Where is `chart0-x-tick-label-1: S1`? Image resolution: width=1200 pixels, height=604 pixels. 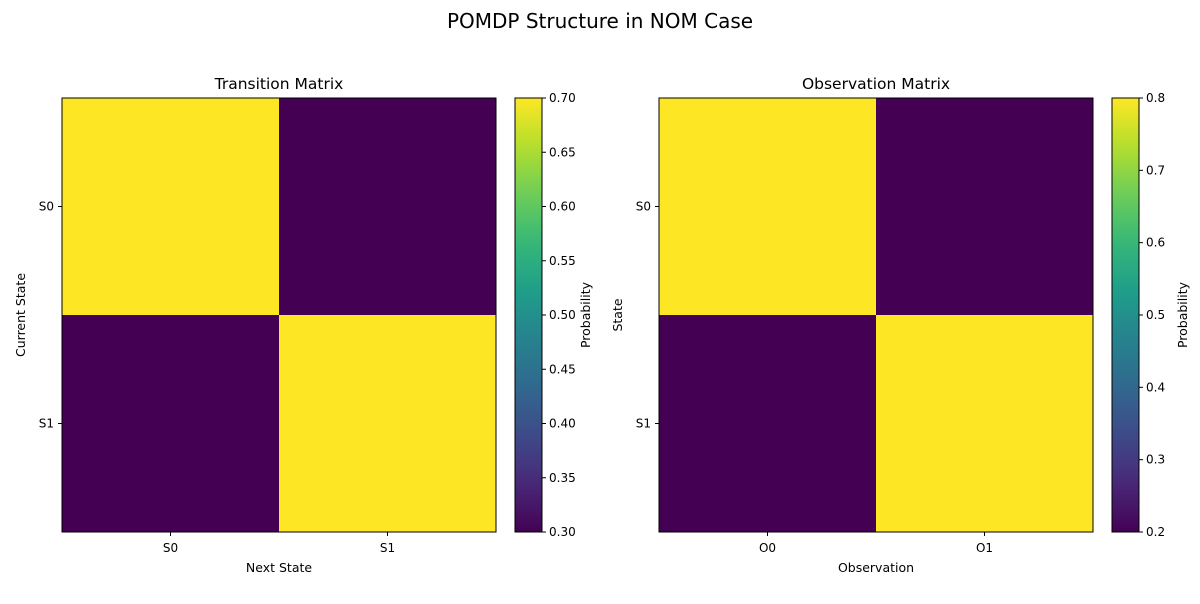
chart0-x-tick-label-1: S1 is located at coordinates (387, 548).